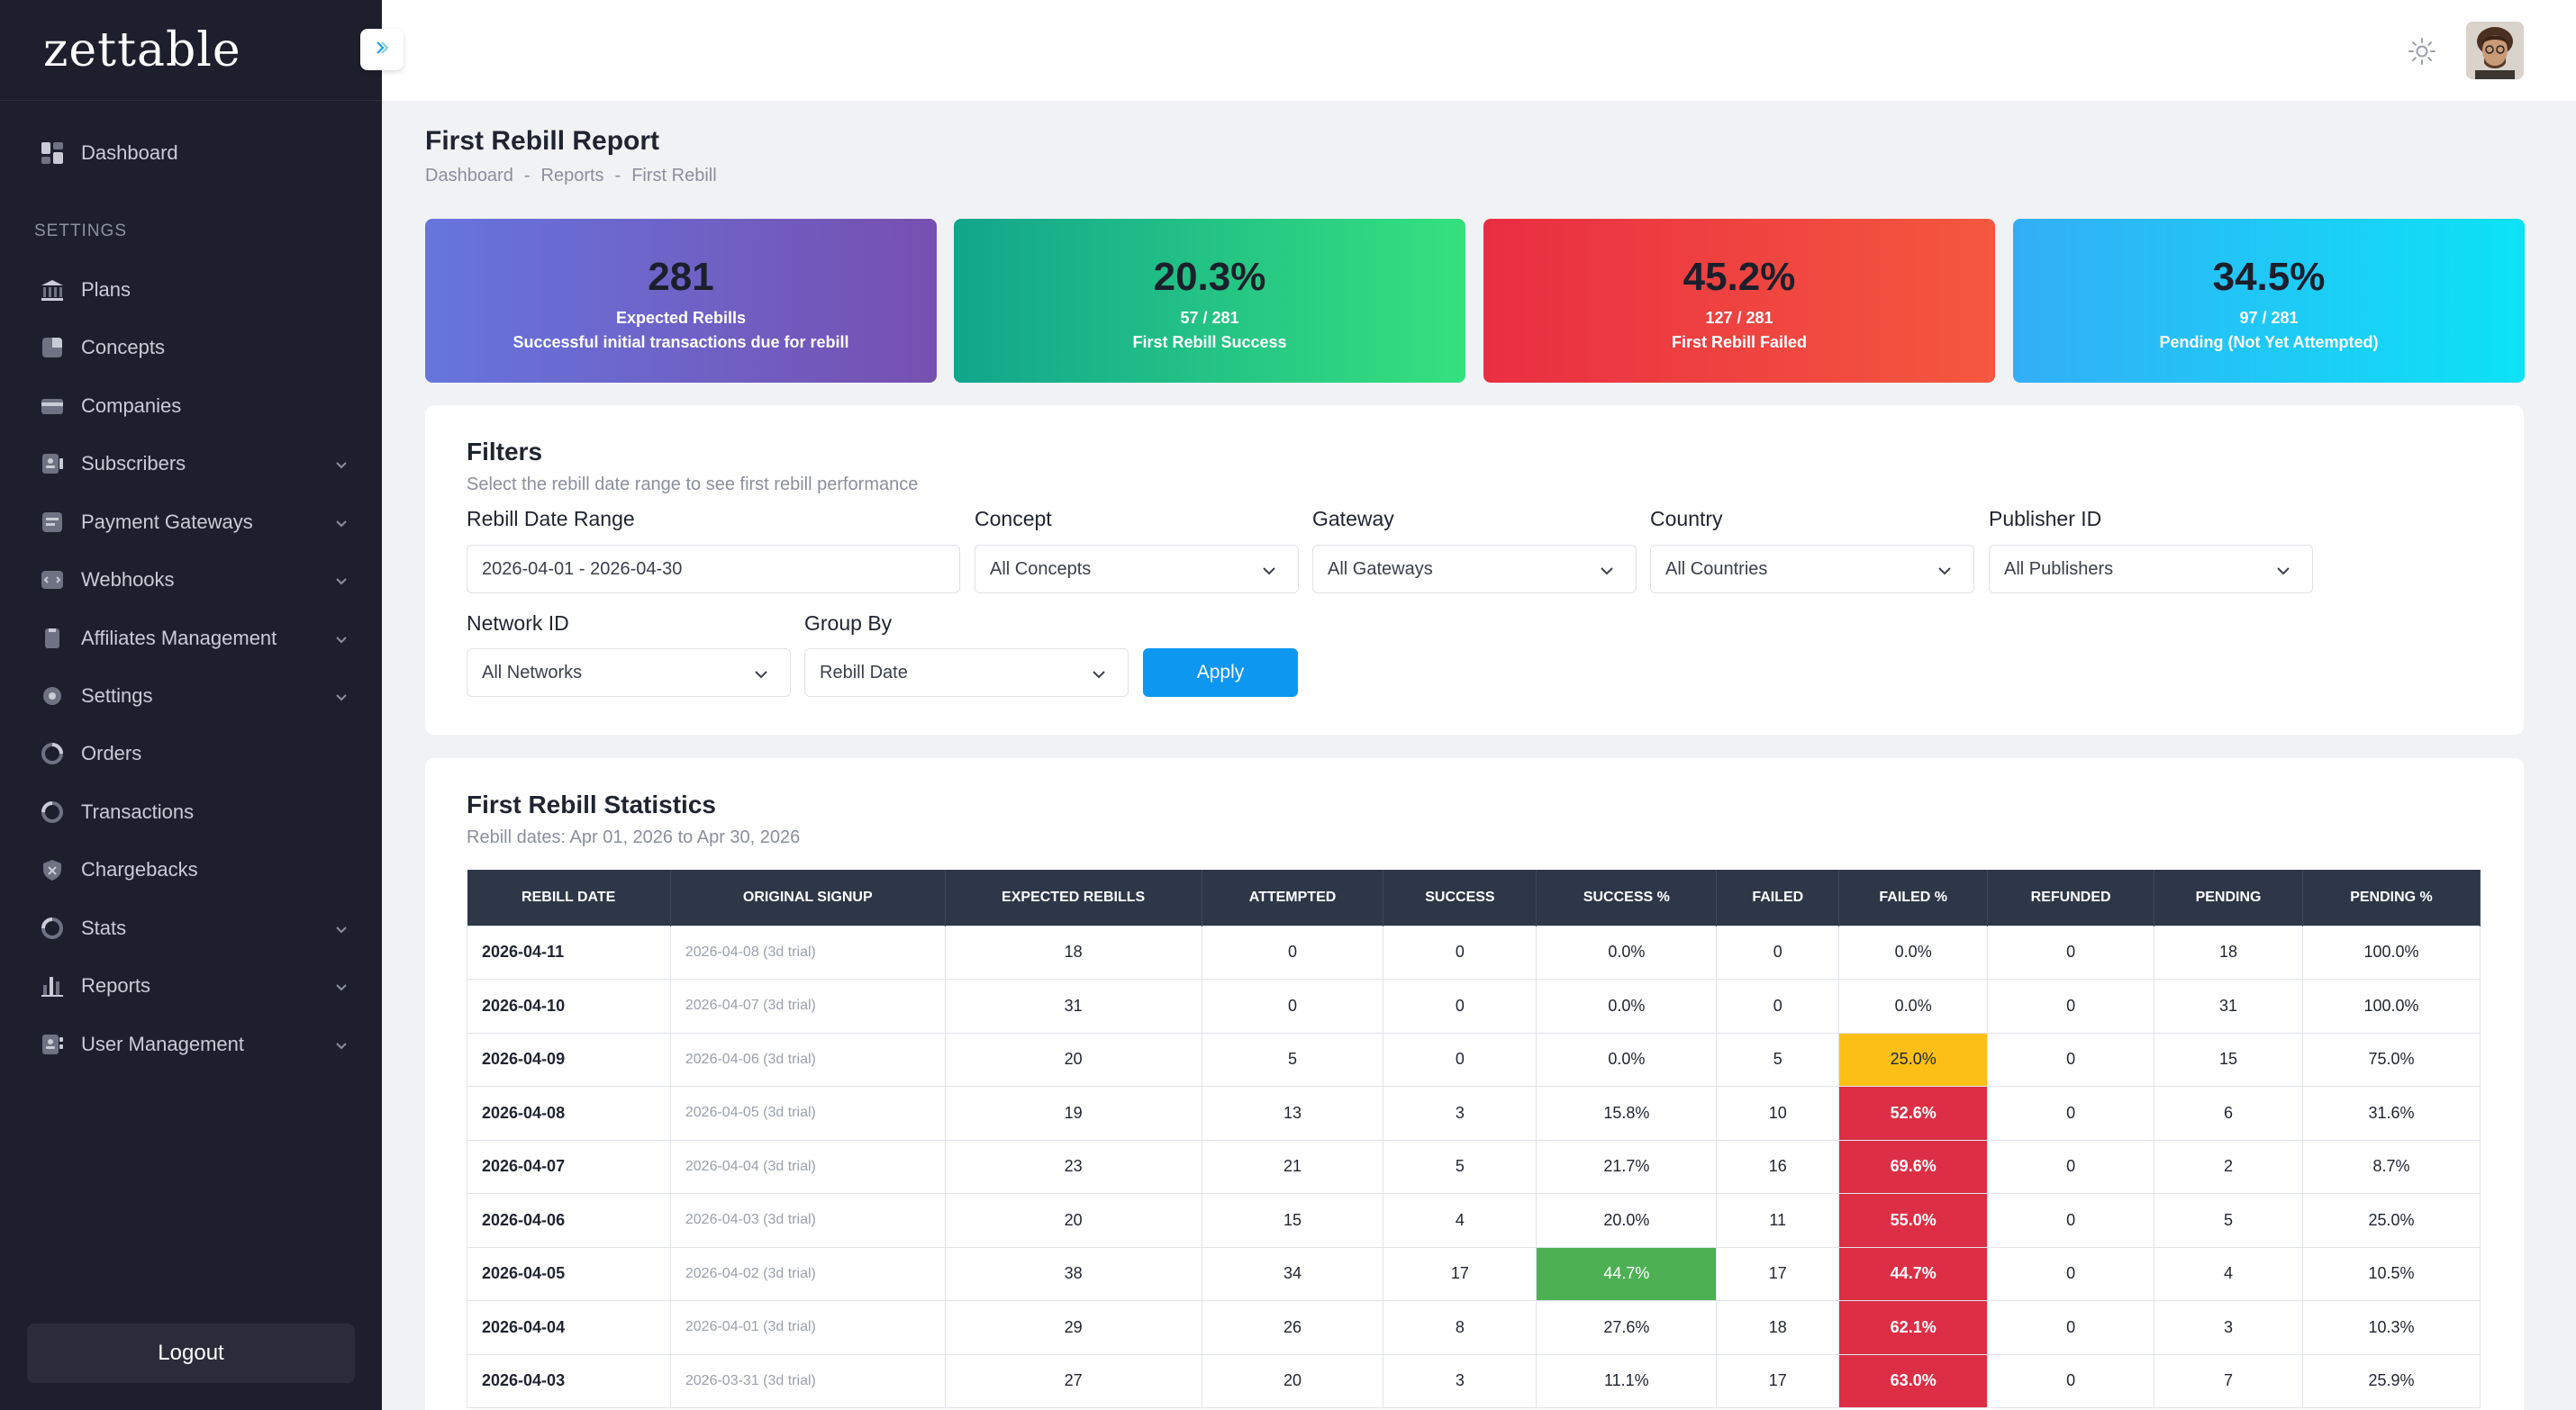 The image size is (2576, 1410). I want to click on rebill-date-cell: 2026-04-06, so click(569, 1220).